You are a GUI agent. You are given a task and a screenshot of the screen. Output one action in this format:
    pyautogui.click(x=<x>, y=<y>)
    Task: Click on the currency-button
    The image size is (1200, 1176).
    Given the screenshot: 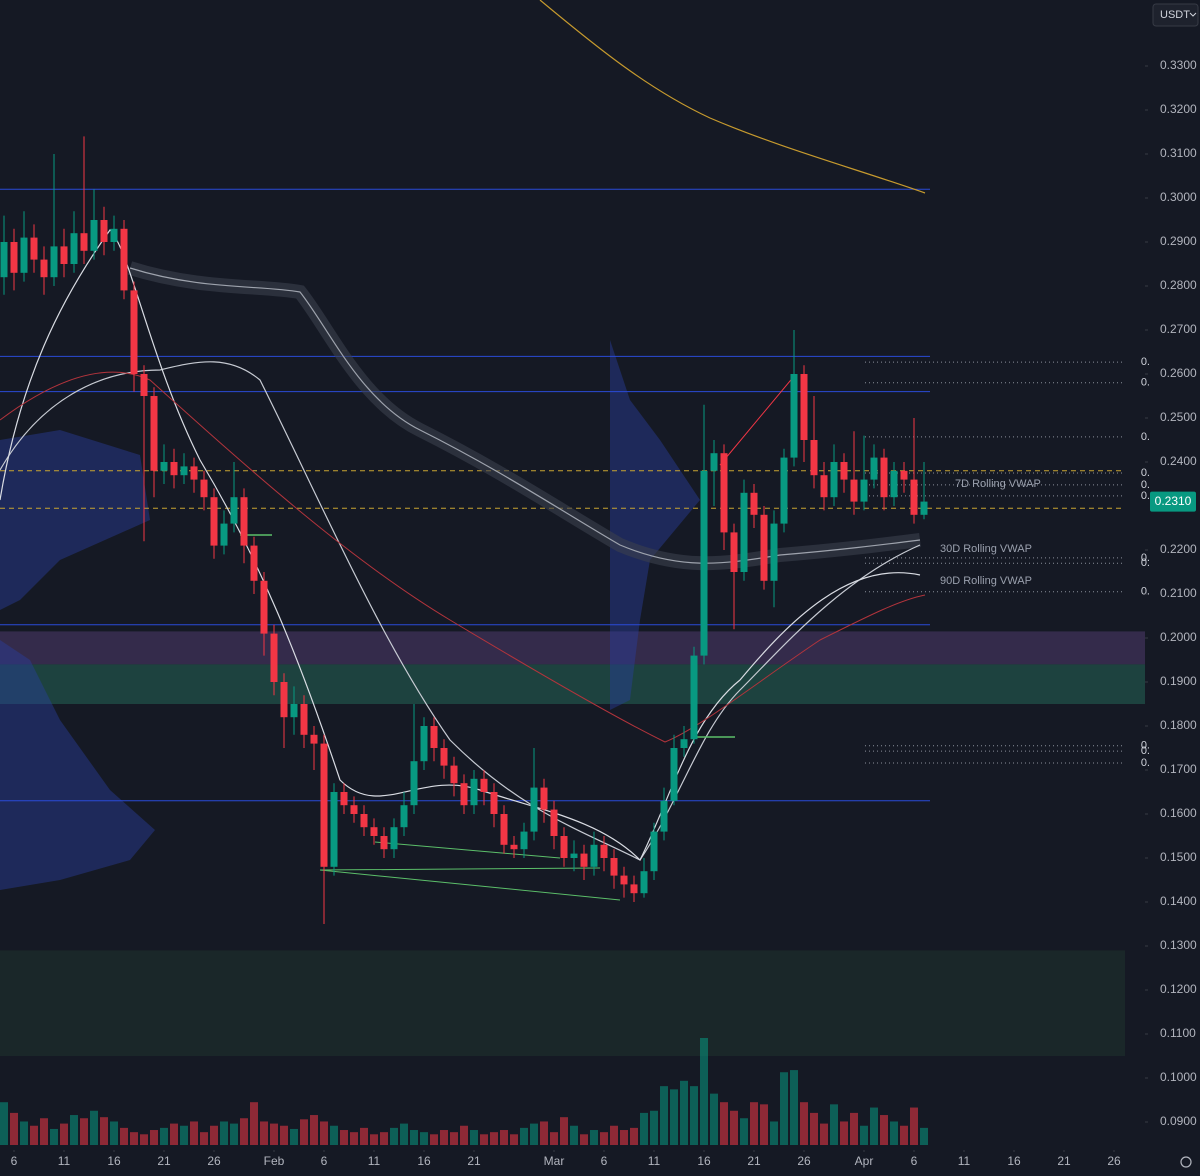 What is the action you would take?
    pyautogui.click(x=1175, y=15)
    